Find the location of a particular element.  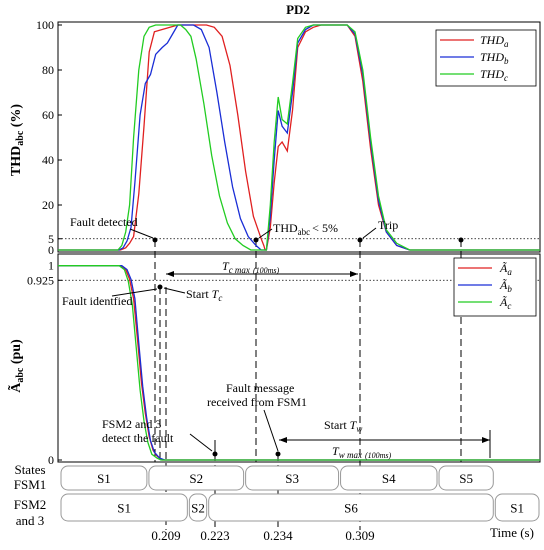

start-tc-label: Start Tc is located at coordinates (204, 295).